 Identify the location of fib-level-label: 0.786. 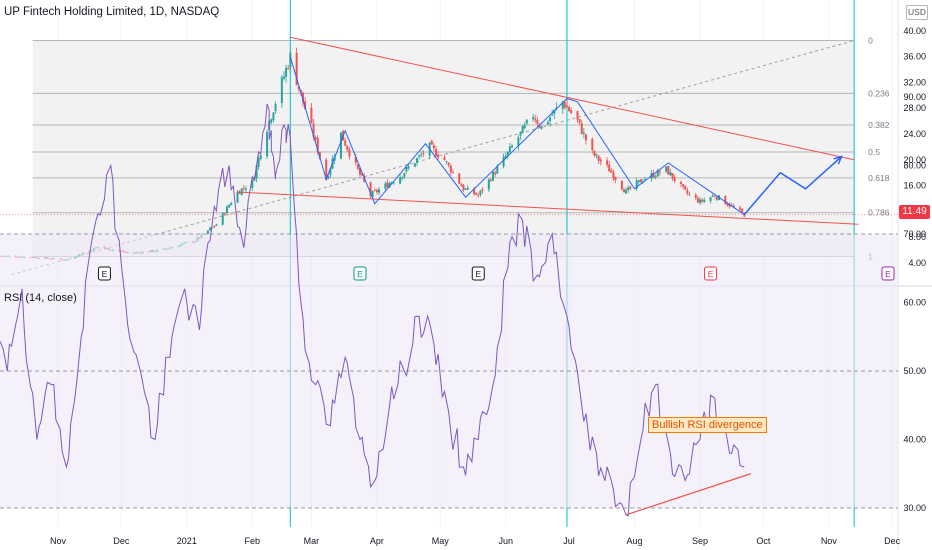
(879, 213).